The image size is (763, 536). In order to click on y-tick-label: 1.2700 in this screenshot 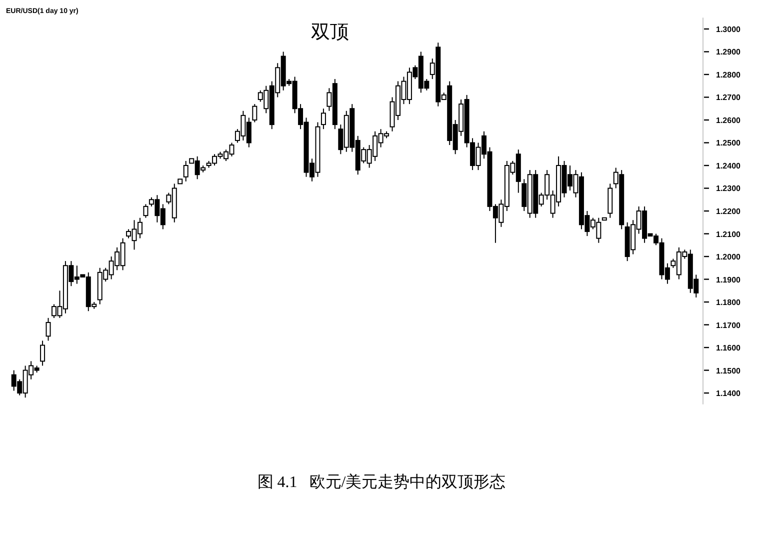, I will do `click(729, 97)`.